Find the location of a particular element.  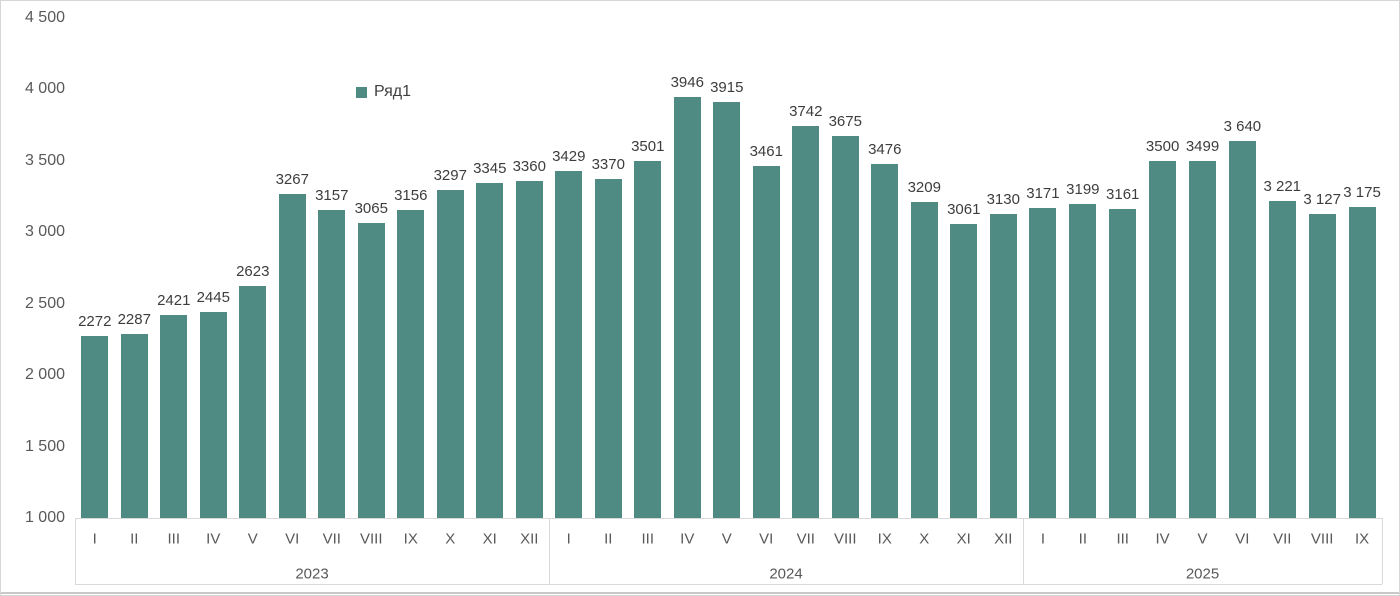

bar-value-label: 3065 is located at coordinates (371, 208).